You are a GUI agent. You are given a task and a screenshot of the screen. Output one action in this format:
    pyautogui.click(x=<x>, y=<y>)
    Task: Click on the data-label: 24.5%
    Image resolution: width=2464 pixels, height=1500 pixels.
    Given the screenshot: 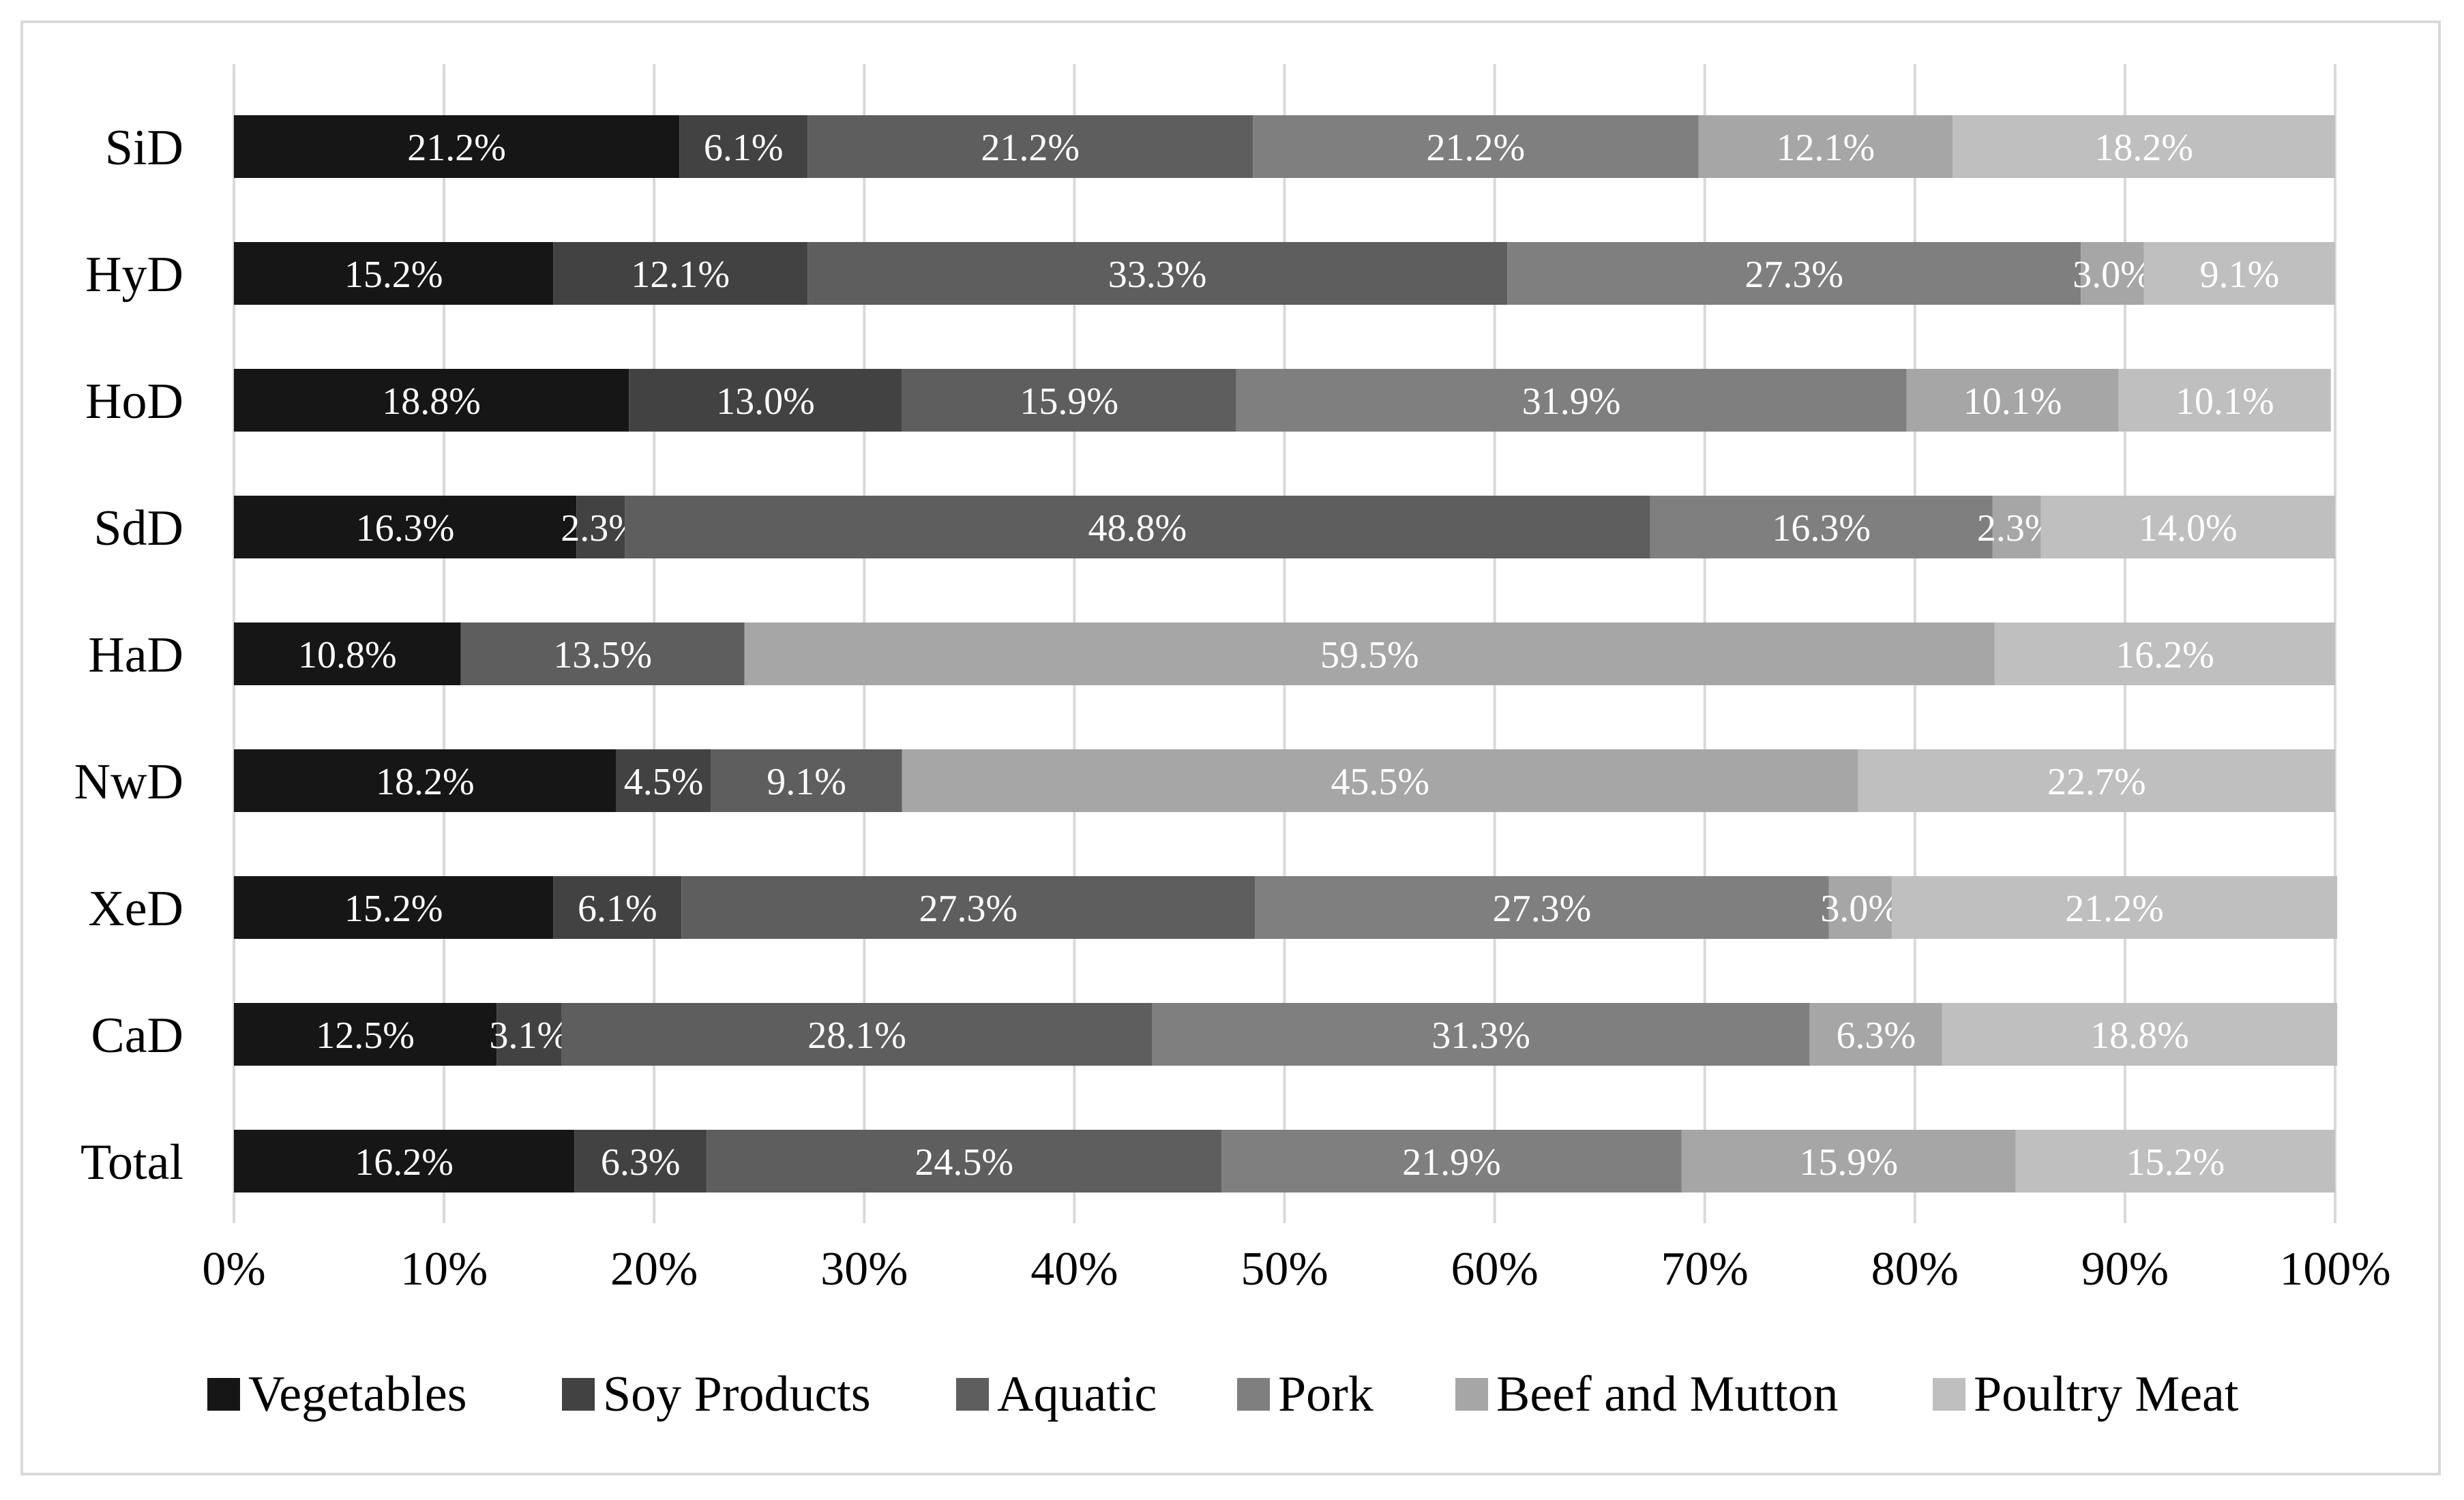 What is the action you would take?
    pyautogui.click(x=964, y=1162)
    